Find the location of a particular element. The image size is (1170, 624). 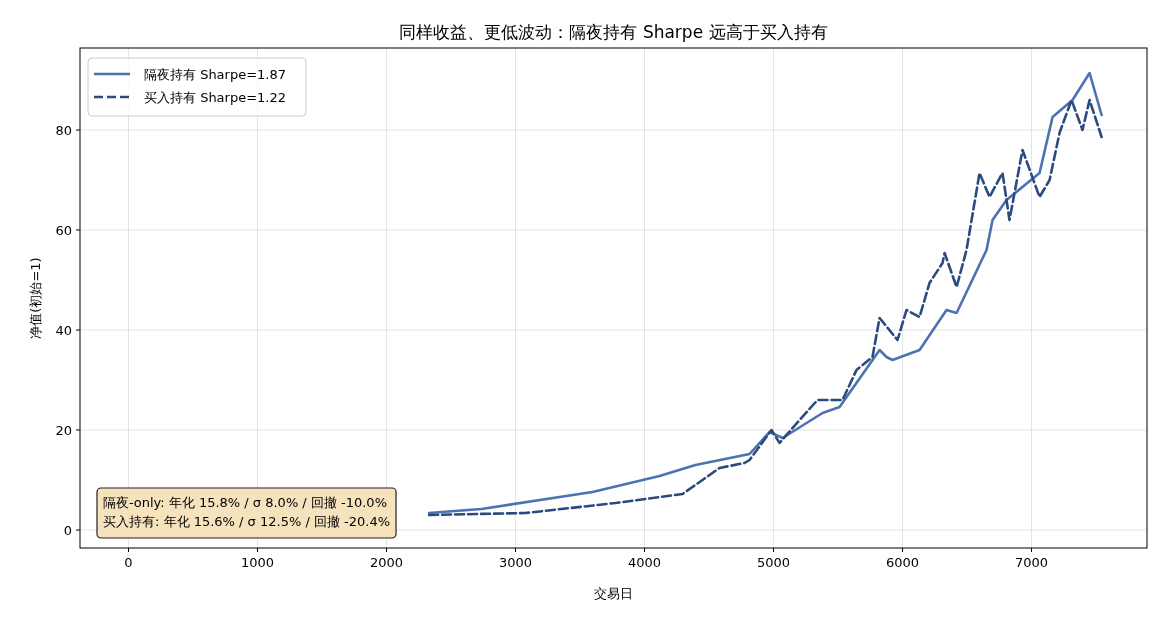

legend-label: 买入持有 Sharpe=1.22 is located at coordinates (215, 97).